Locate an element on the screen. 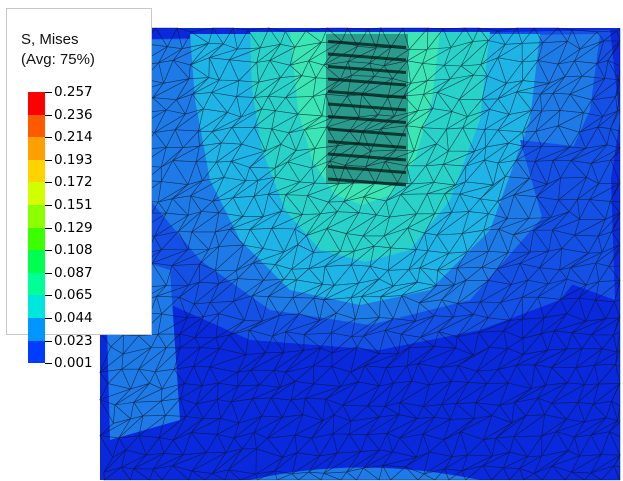 This screenshot has height=481, width=623. legend-title-averaging: (Avg: 75%) is located at coordinates (58, 59).